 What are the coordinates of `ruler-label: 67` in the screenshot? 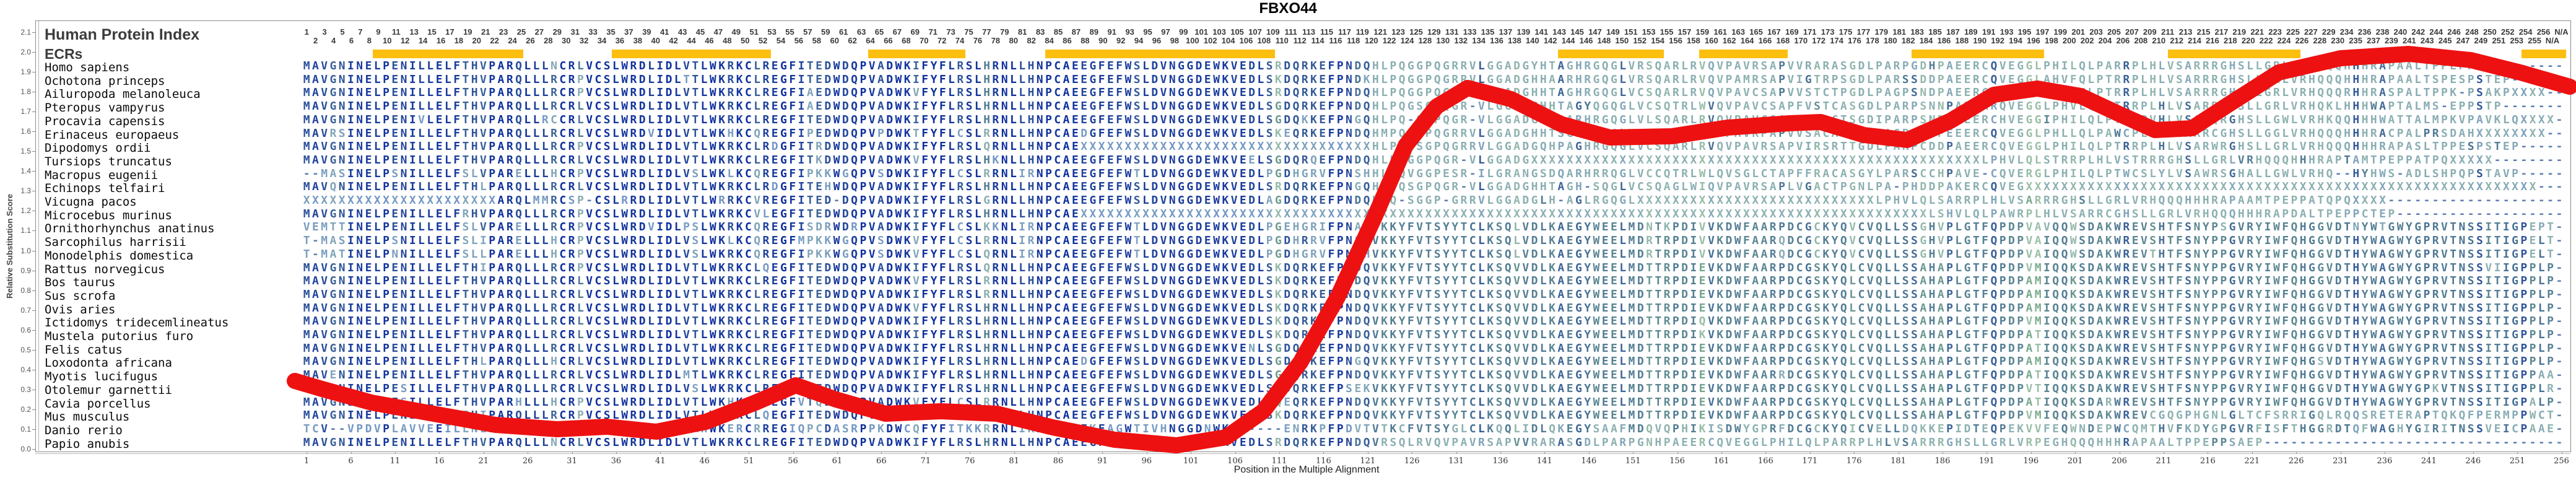 It's located at (897, 32).